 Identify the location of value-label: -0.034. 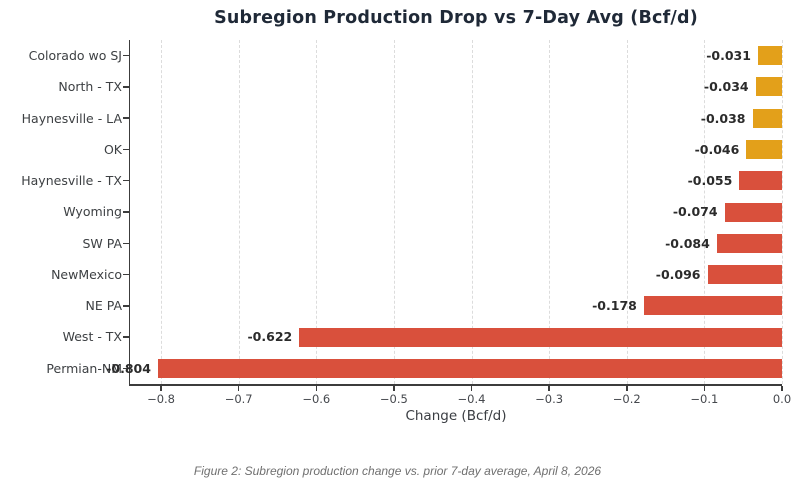
(726, 87).